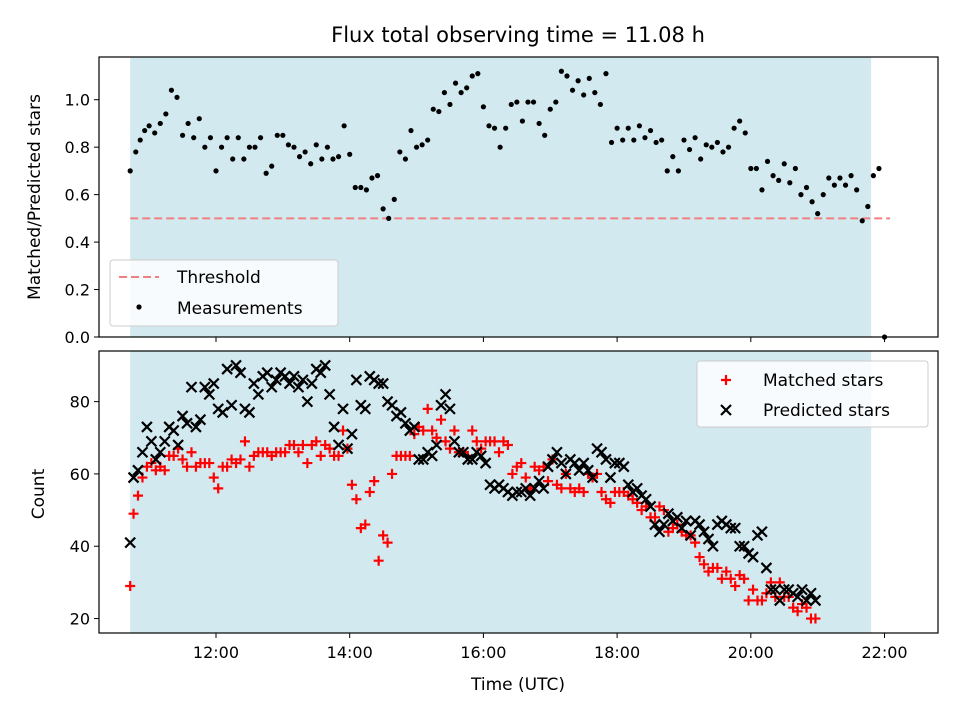 Image resolution: width=960 pixels, height=720 pixels. I want to click on top-y-axis-label: Matched/Predicted stars, so click(35, 197).